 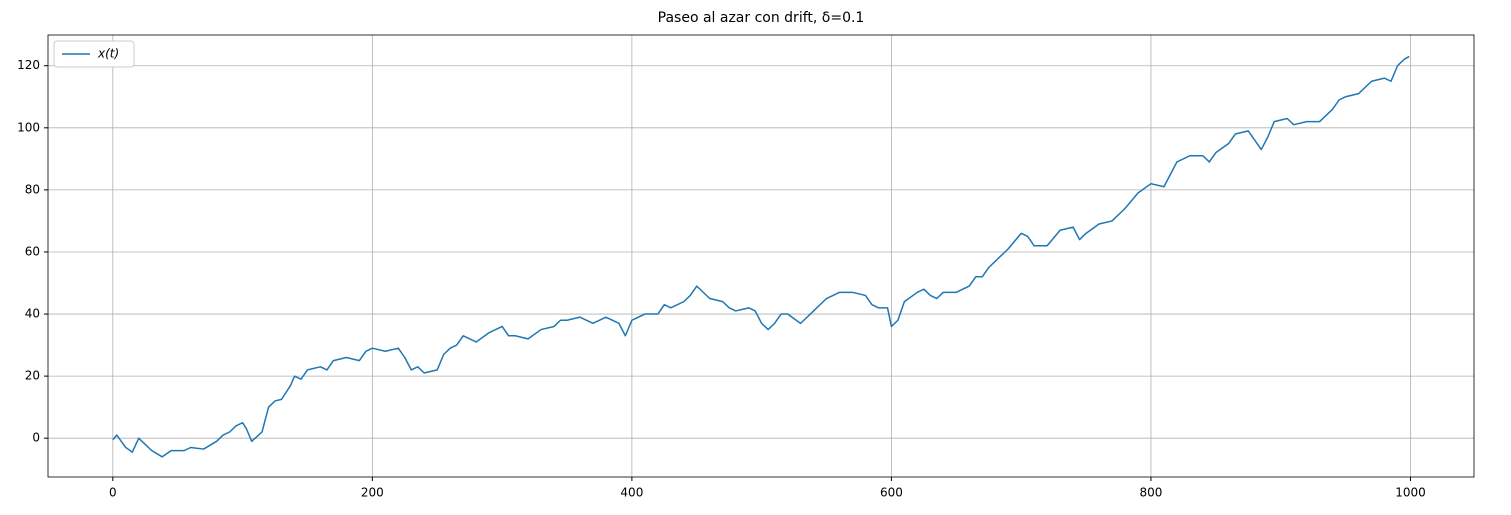 I want to click on y-tick-label: 80, so click(x=32, y=189).